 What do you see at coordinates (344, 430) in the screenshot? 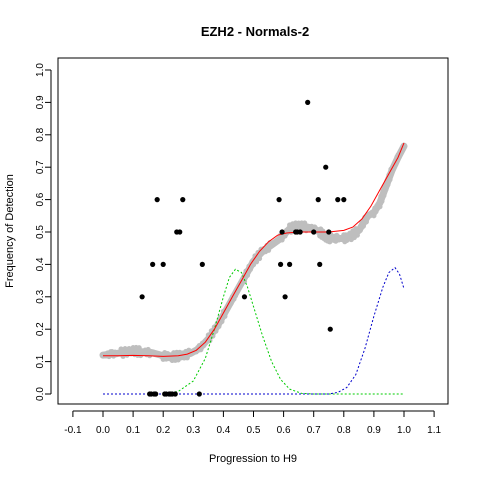
I see `x-tick-label: 0.8` at bounding box center [344, 430].